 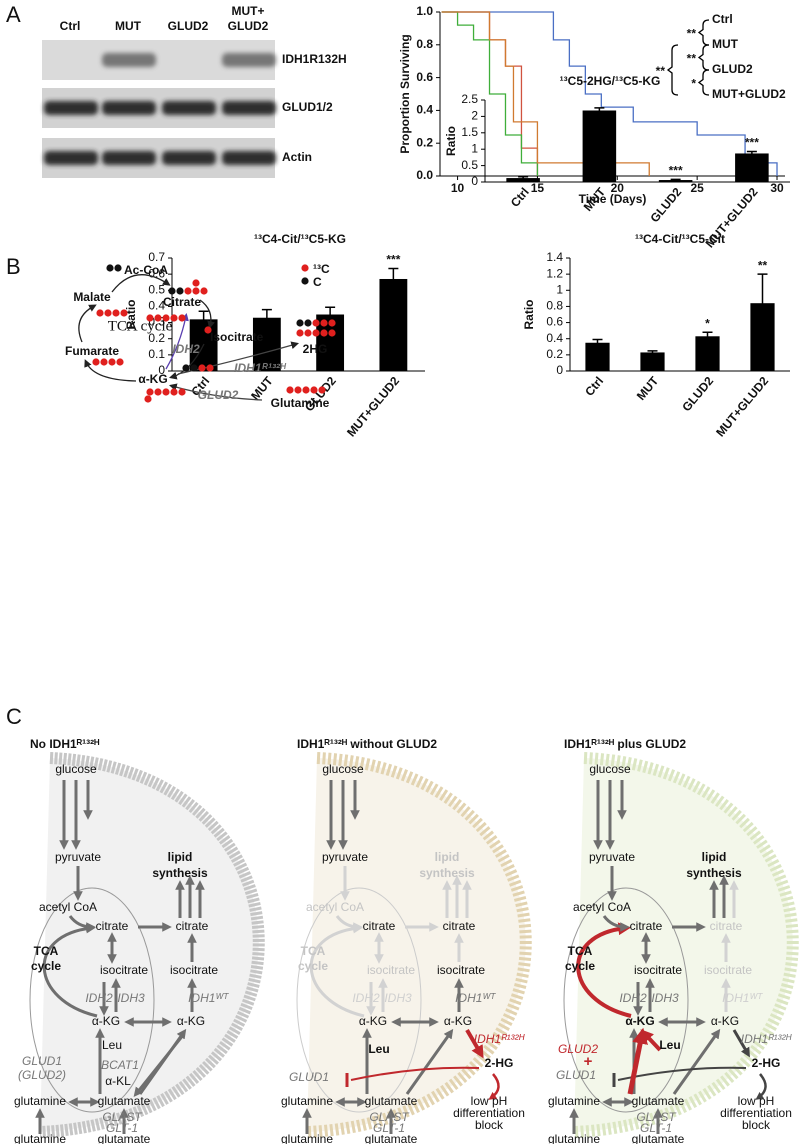 What do you see at coordinates (345, 857) in the screenshot?
I see `diagram-label: pyruvate` at bounding box center [345, 857].